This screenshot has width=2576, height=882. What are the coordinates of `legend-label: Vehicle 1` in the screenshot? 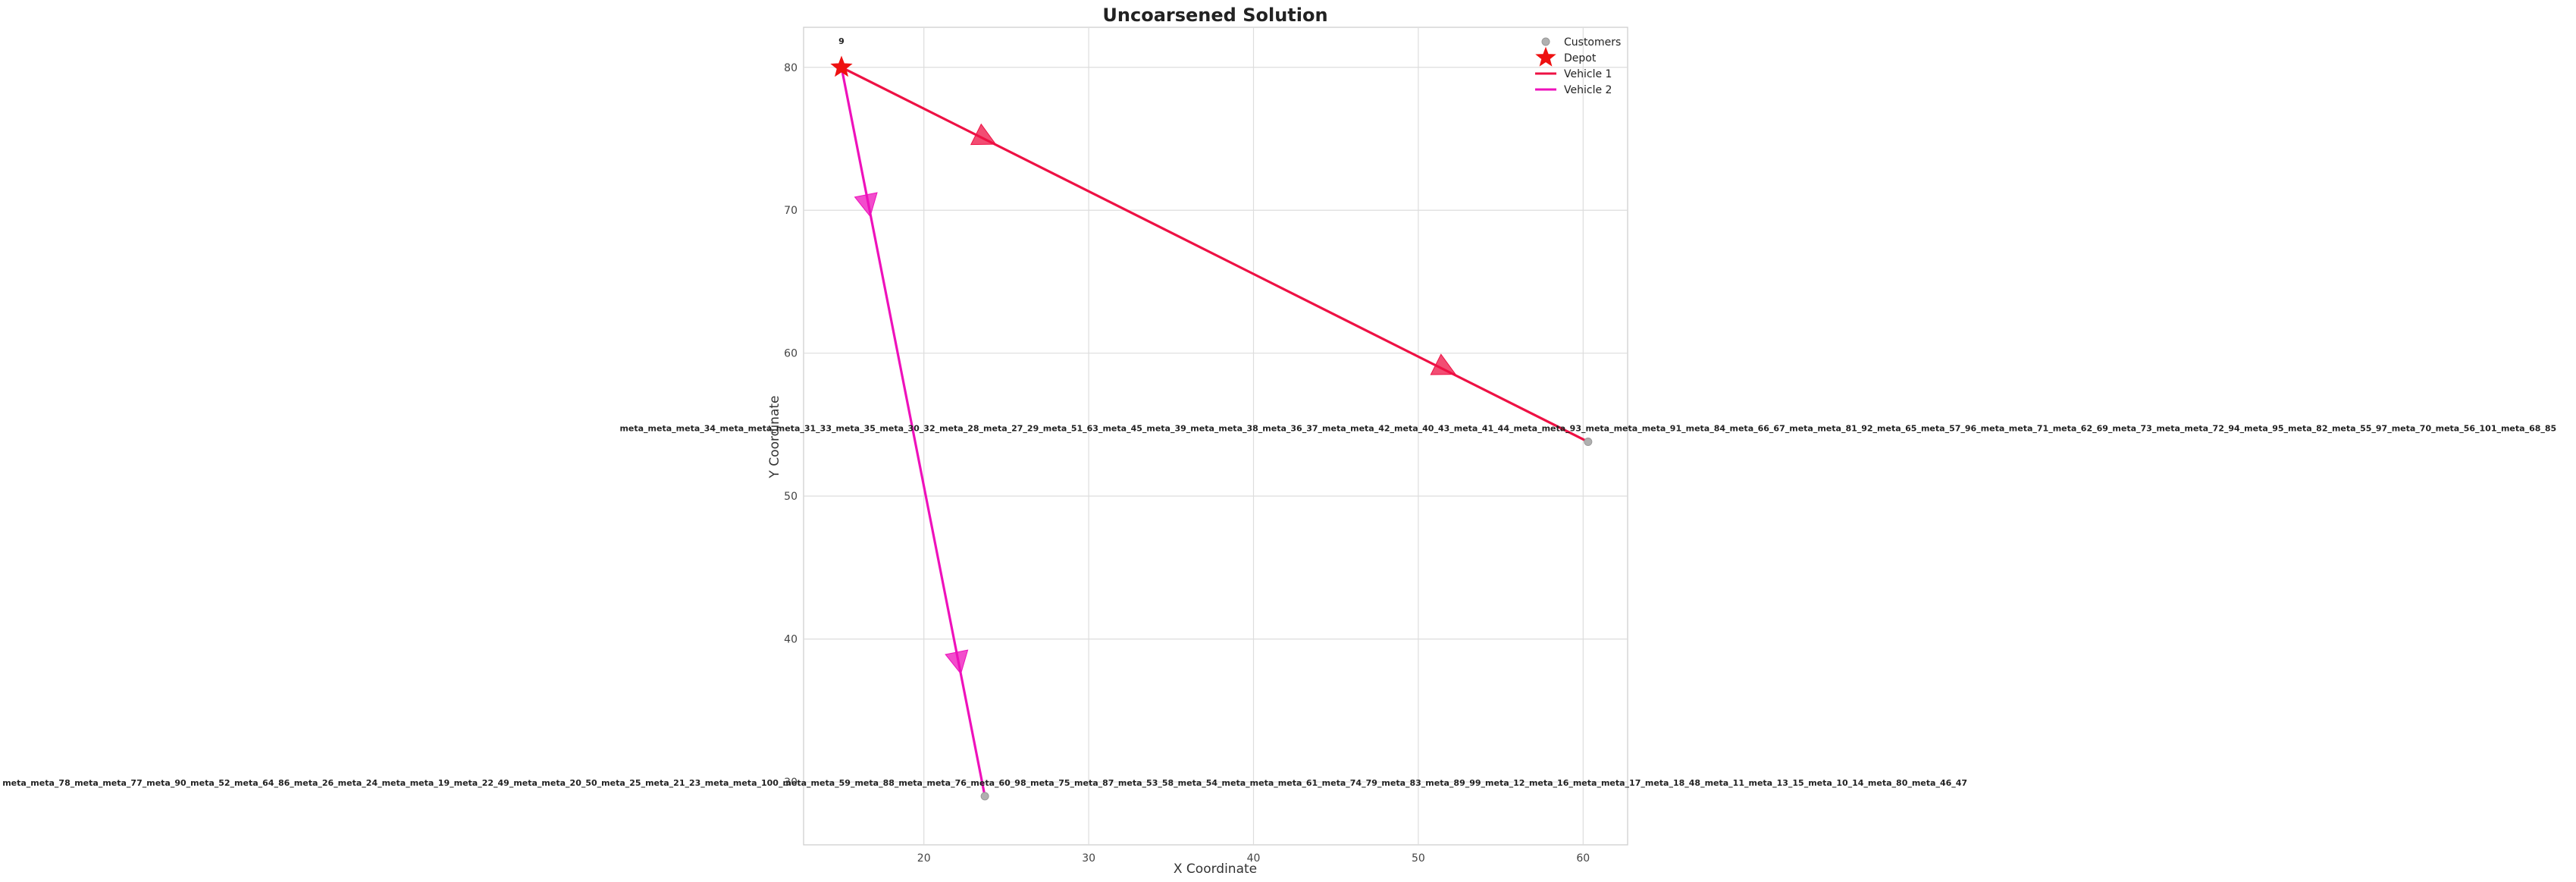 It's located at (1588, 74).